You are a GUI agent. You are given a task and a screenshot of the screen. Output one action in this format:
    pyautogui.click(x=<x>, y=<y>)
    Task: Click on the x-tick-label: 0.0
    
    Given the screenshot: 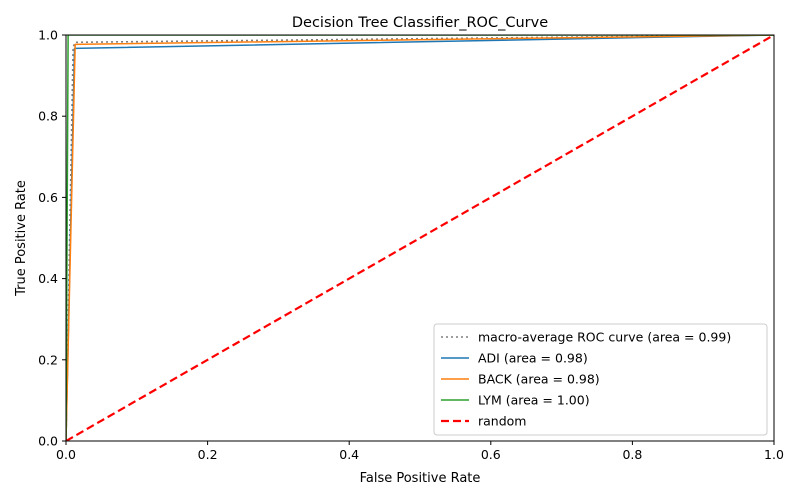 What is the action you would take?
    pyautogui.click(x=66, y=454)
    